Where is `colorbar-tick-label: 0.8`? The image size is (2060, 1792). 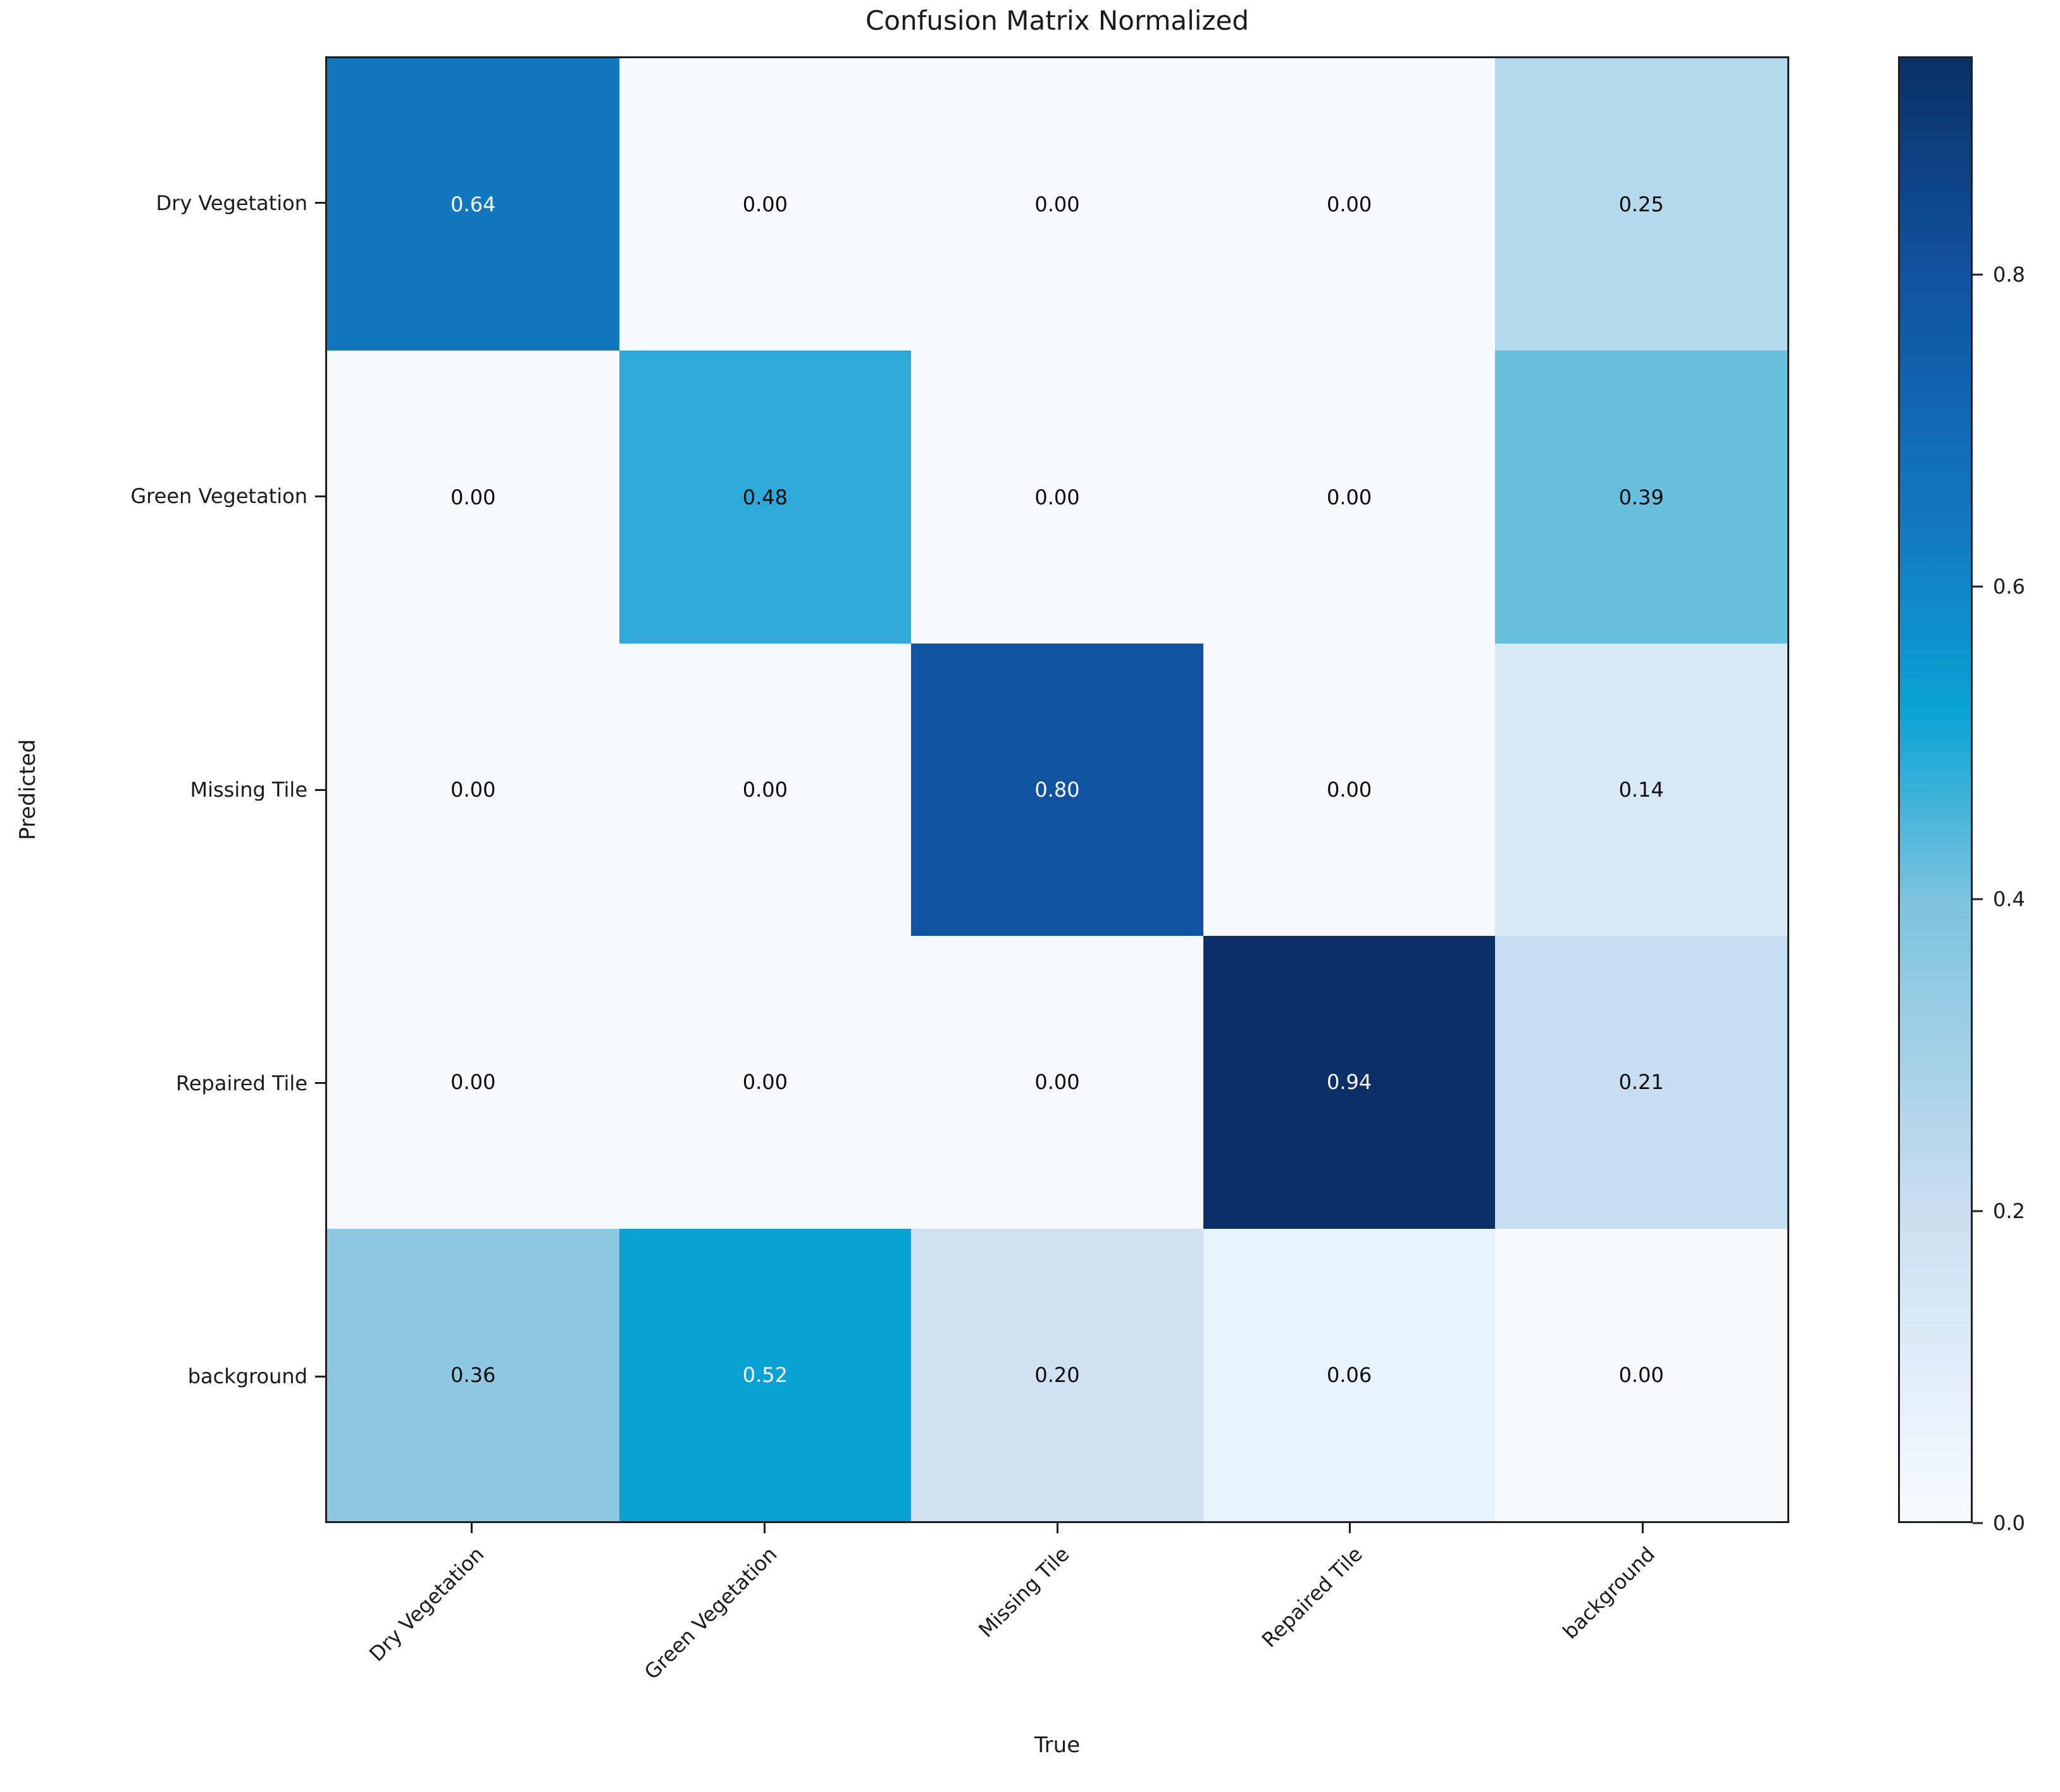
colorbar-tick-label: 0.8 is located at coordinates (2009, 275).